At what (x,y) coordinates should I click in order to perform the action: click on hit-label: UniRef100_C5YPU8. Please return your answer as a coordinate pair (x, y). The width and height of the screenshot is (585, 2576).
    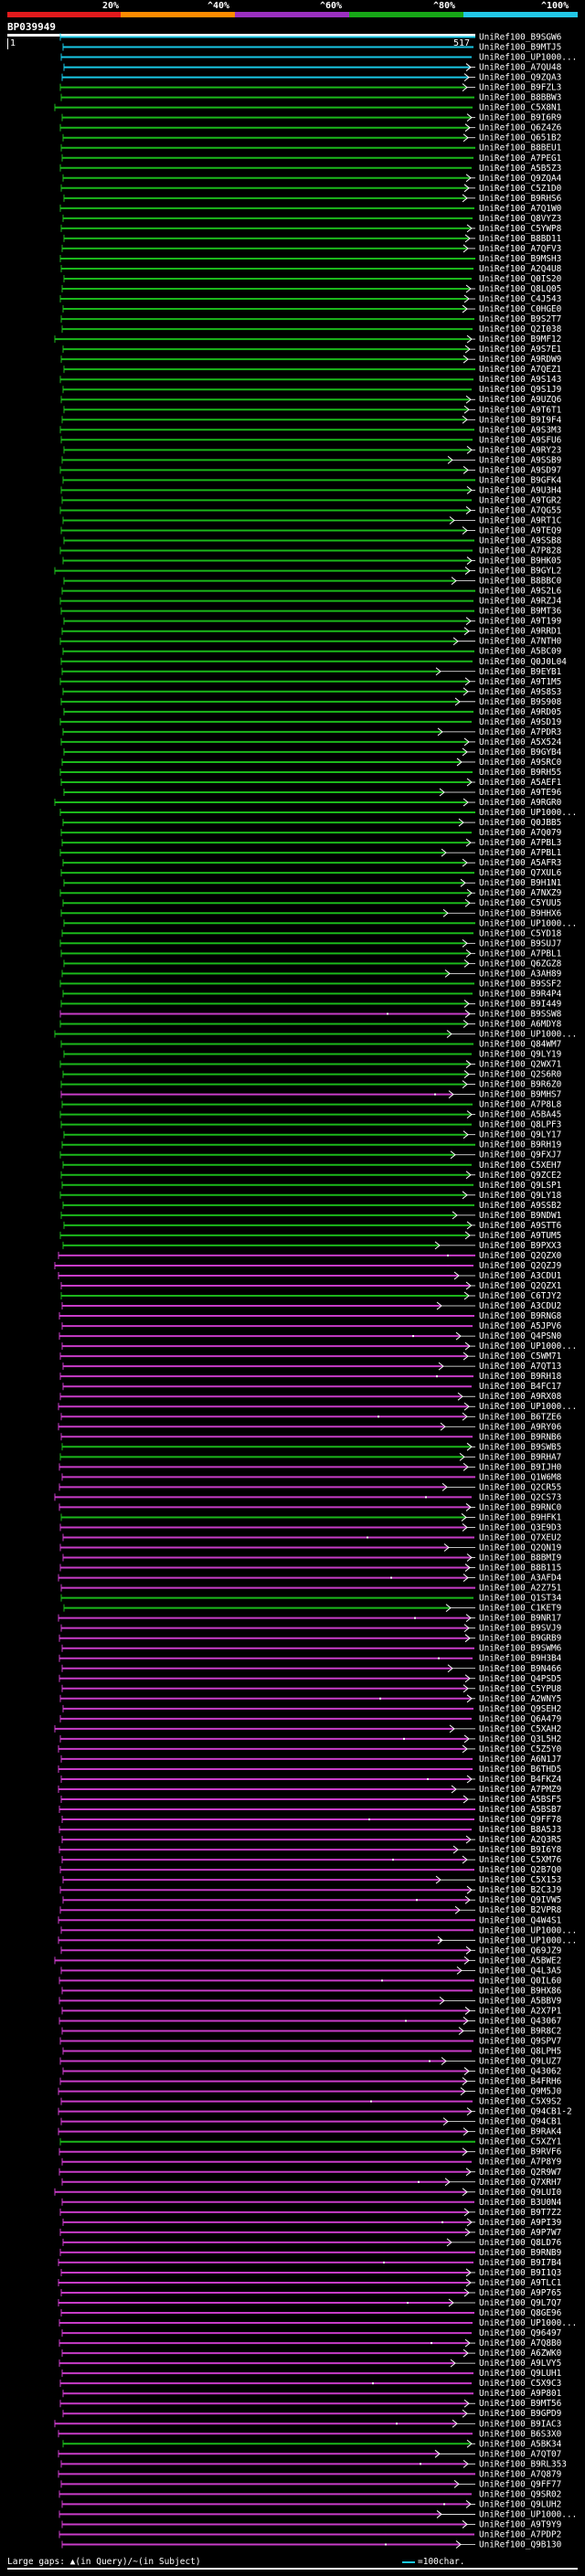
    Looking at the image, I should click on (520, 1689).